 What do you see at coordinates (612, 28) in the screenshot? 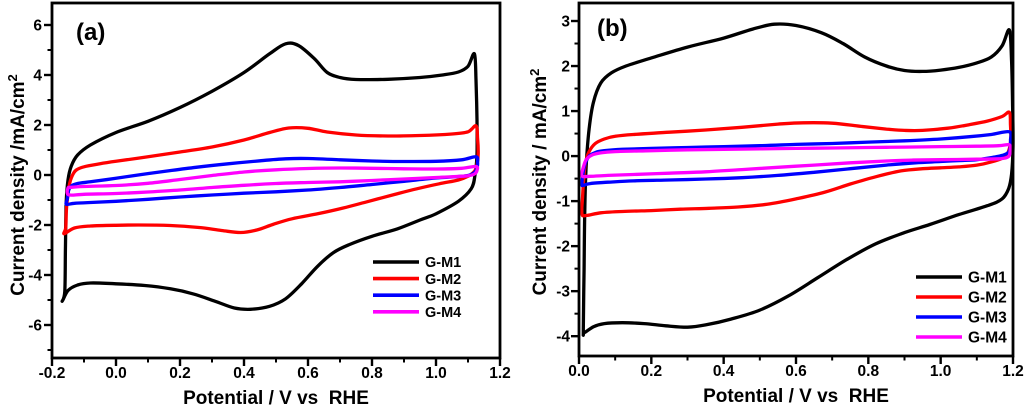
I see `panel-letter: (b)` at bounding box center [612, 28].